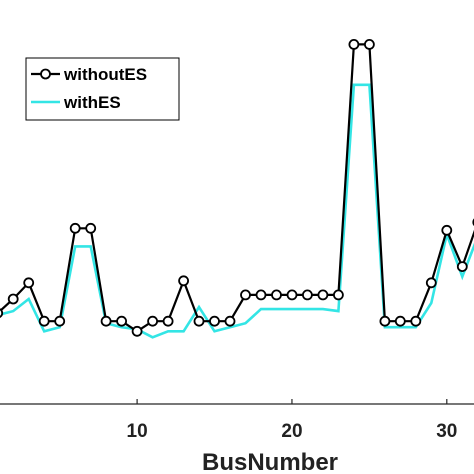 Image resolution: width=474 pixels, height=474 pixels. I want to click on legend-marker-withoutES, so click(45, 74).